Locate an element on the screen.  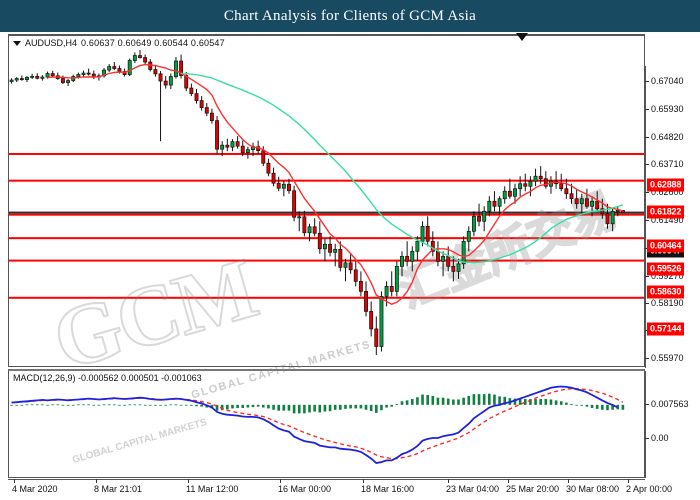
axis-tick-label: 0.65930 is located at coordinates (667, 108).